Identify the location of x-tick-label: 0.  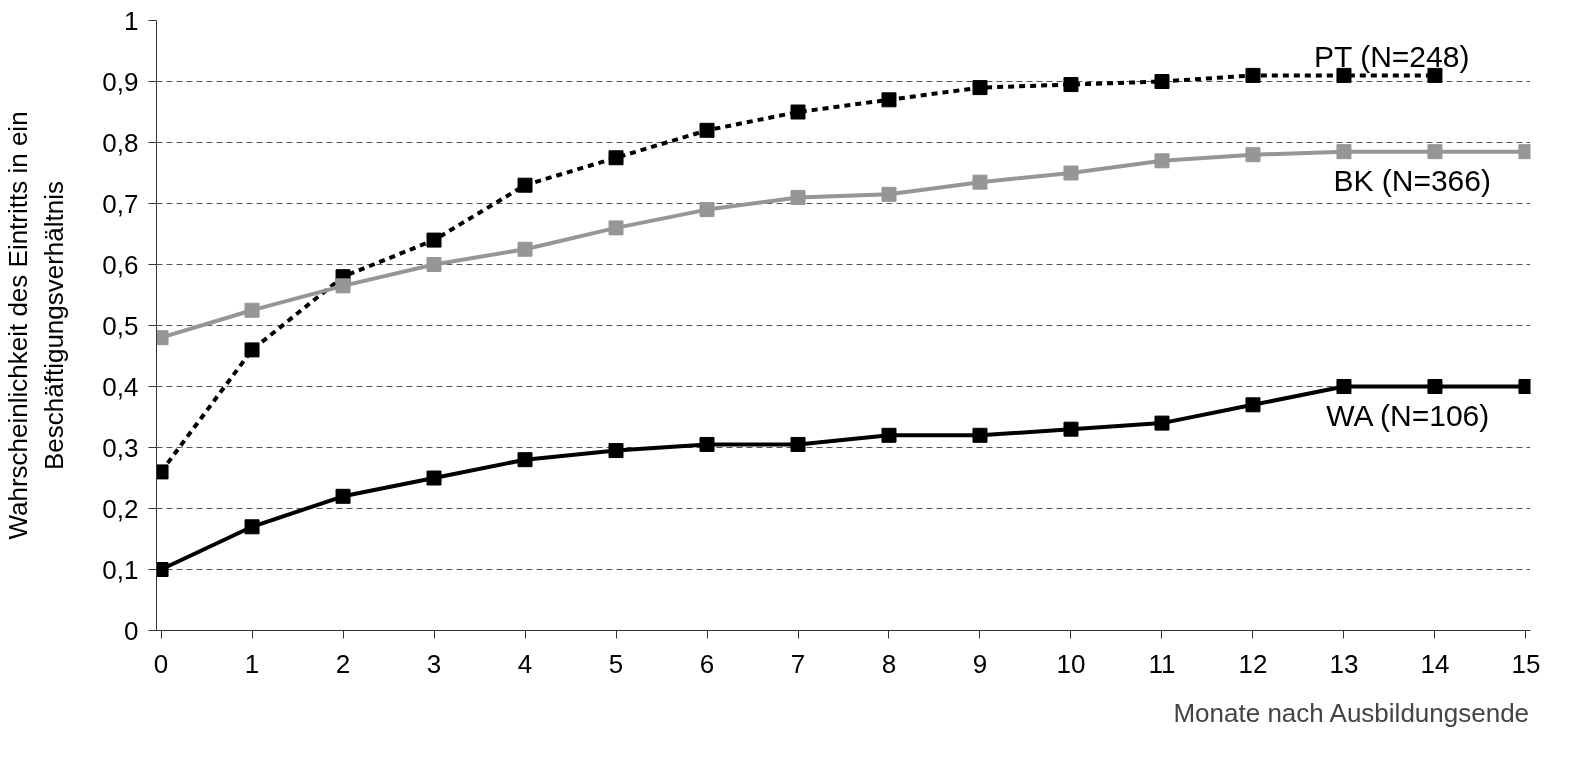
(161, 663).